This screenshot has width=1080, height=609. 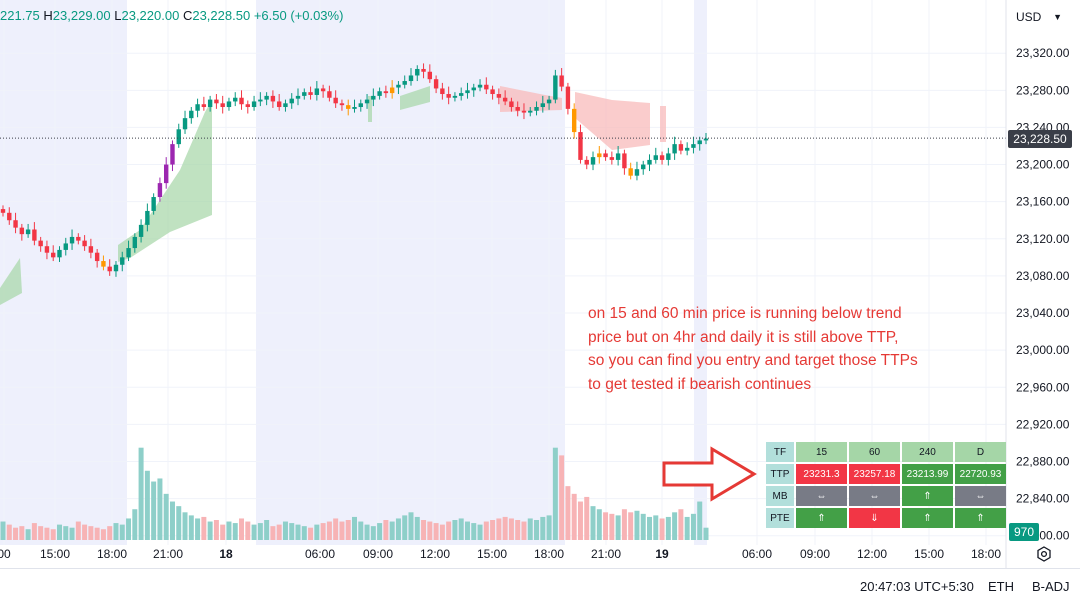 What do you see at coordinates (1051, 586) in the screenshot?
I see `badj-toggle: B-ADJ` at bounding box center [1051, 586].